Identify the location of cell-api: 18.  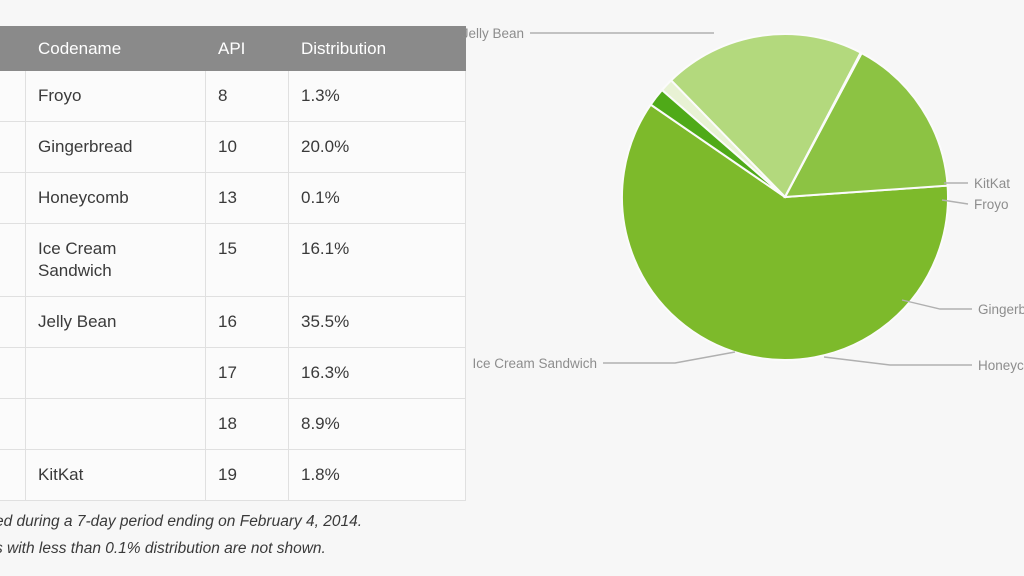
(247, 424).